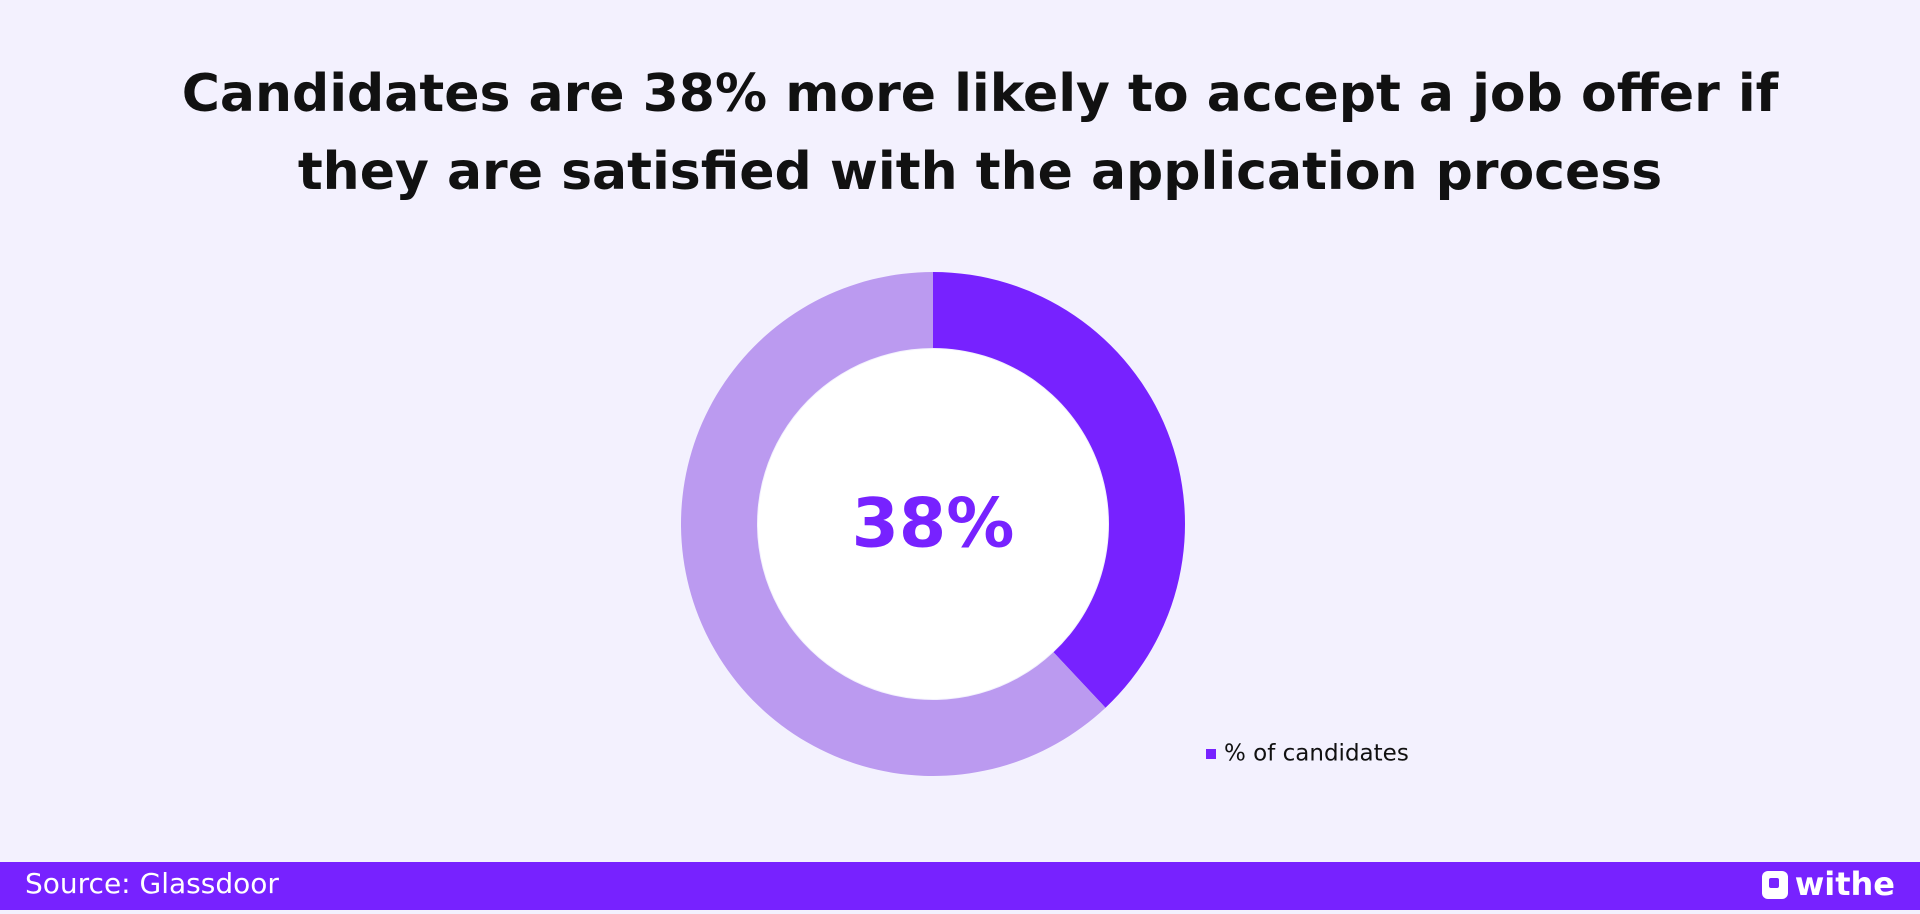 Image resolution: width=1920 pixels, height=914 pixels. Describe the element at coordinates (1316, 754) in the screenshot. I see `legend-label: % of candidates` at that location.